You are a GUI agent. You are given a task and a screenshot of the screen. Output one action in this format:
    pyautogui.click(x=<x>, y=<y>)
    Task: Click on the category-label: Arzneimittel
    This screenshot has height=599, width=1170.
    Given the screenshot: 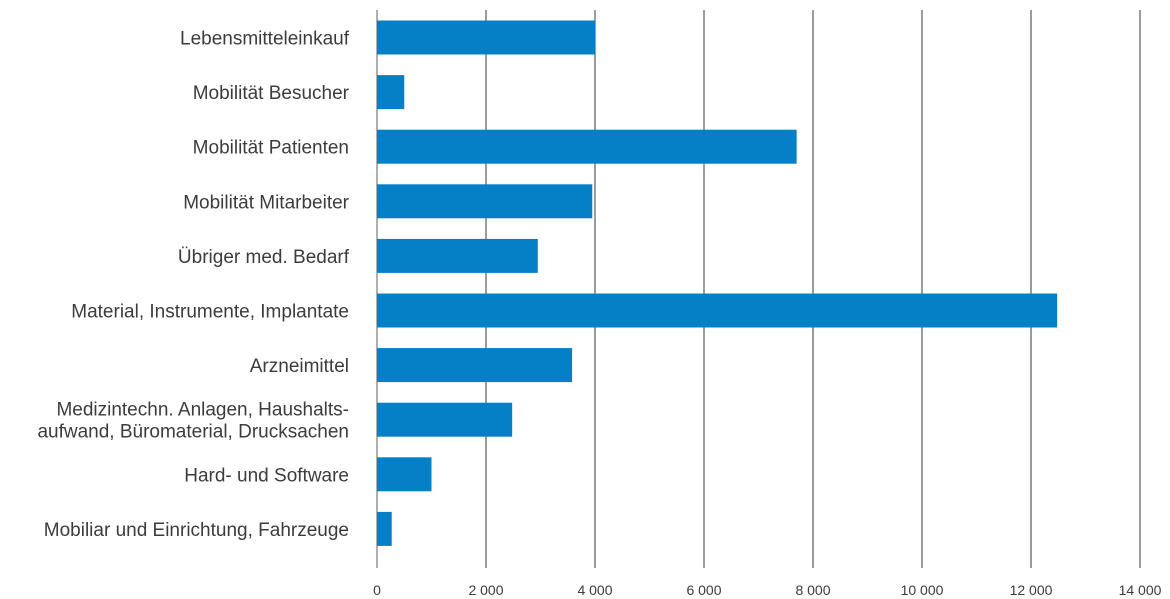 What is the action you would take?
    pyautogui.click(x=299, y=366)
    